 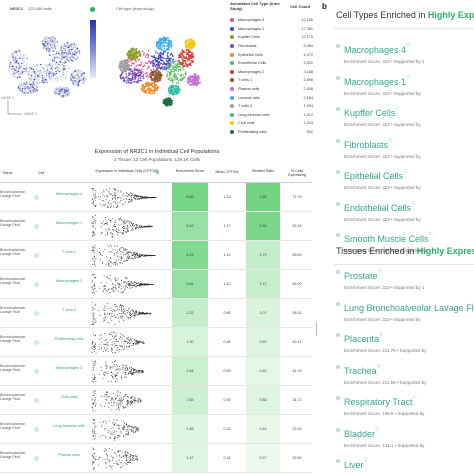 What do you see at coordinates (227, 172) in the screenshot?
I see `header-mean: Mean CPTOM` at bounding box center [227, 172].